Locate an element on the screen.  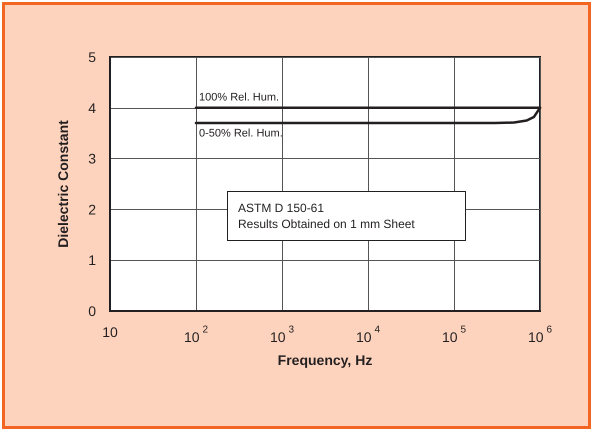
y-tick-label: 5 is located at coordinates (92, 57).